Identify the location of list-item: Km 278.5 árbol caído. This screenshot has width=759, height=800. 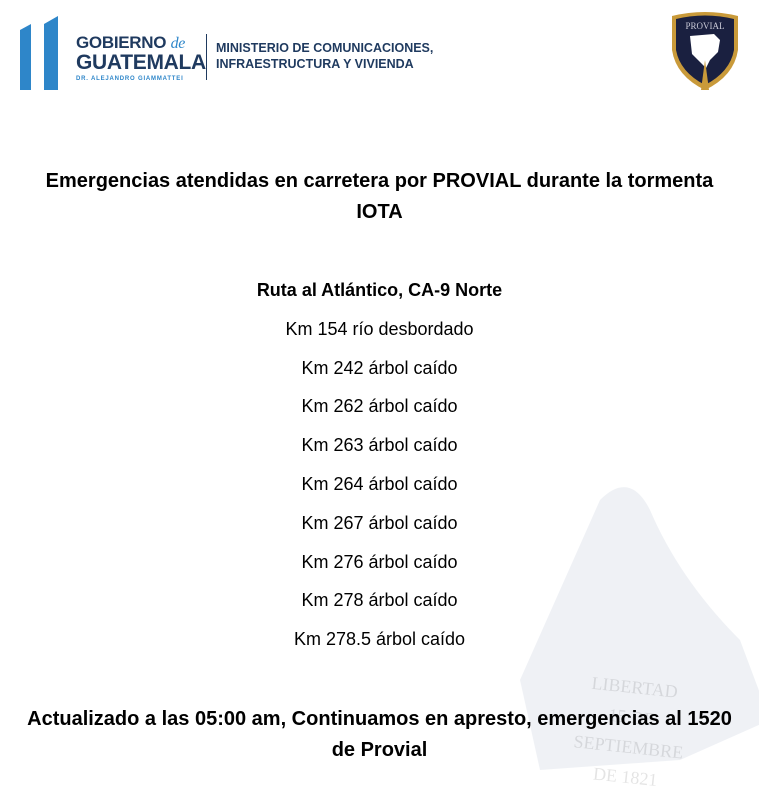
(379, 639).